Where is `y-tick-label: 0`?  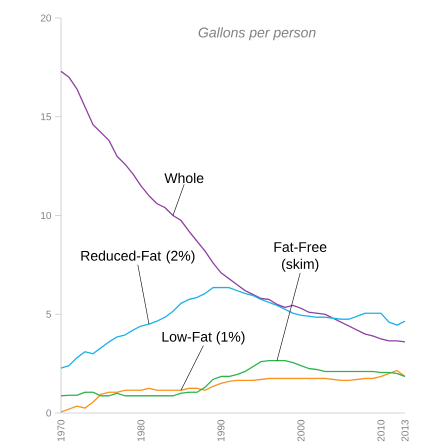
y-tick-label: 0 is located at coordinates (49, 413).